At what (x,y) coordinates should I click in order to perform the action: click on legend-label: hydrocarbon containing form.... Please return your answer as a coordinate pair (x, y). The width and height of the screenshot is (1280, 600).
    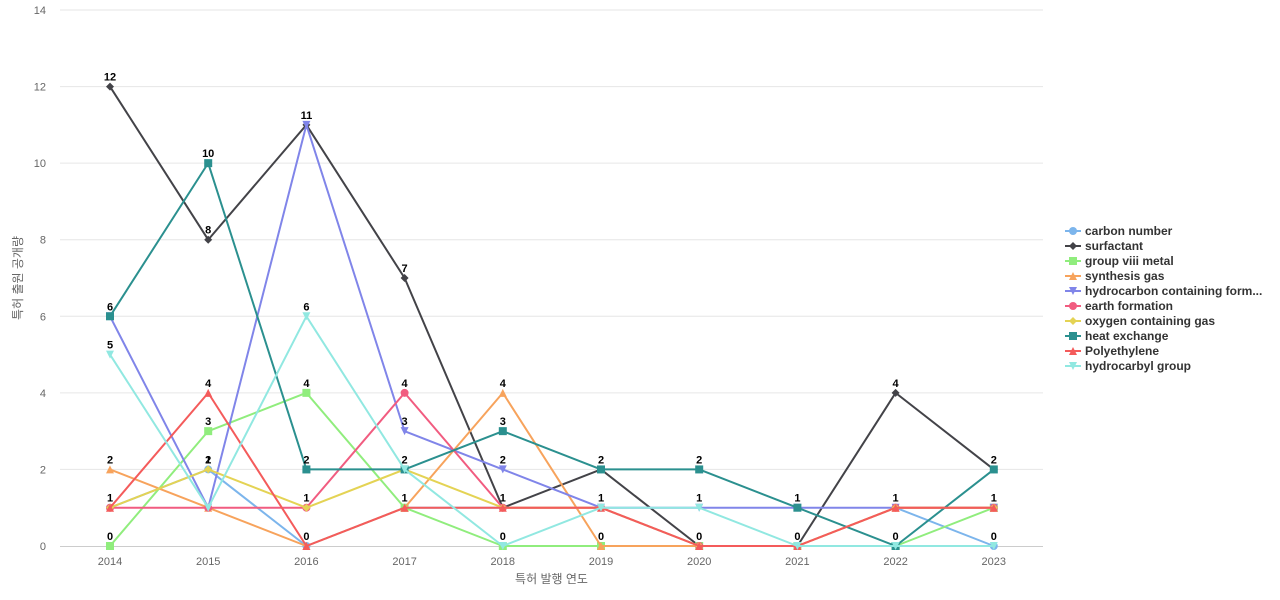
    Looking at the image, I should click on (1173, 291).